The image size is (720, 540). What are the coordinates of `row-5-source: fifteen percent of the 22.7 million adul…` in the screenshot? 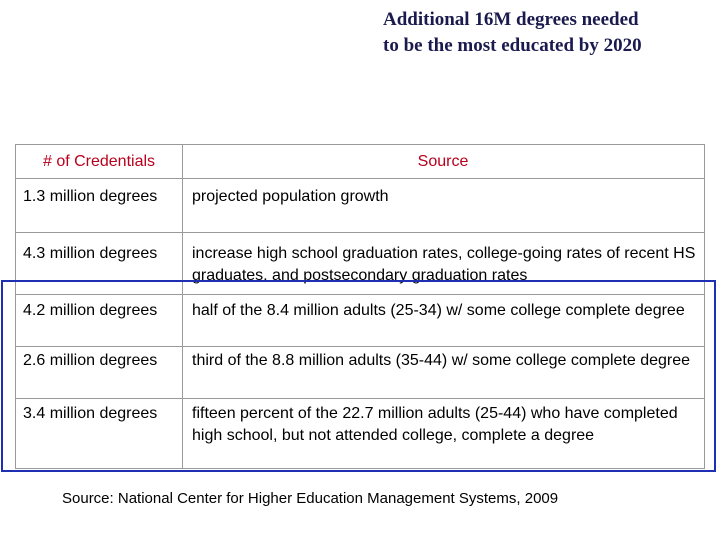 It's located at (435, 424).